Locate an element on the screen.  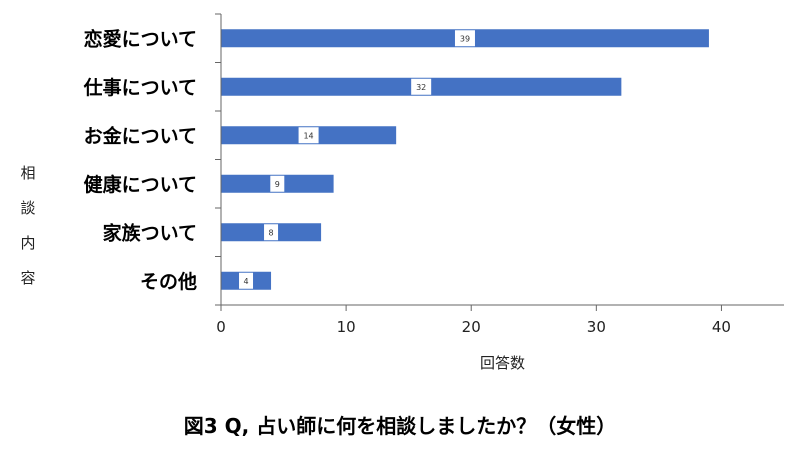
y-axis-title-char: 内 is located at coordinates (27, 243).